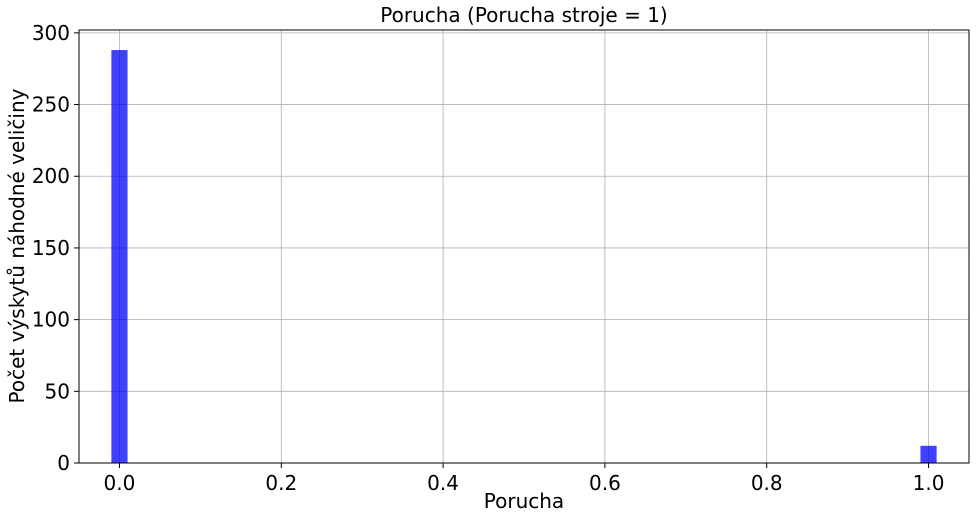 The image size is (977, 519). I want to click on x-tick-label: 0.6, so click(605, 483).